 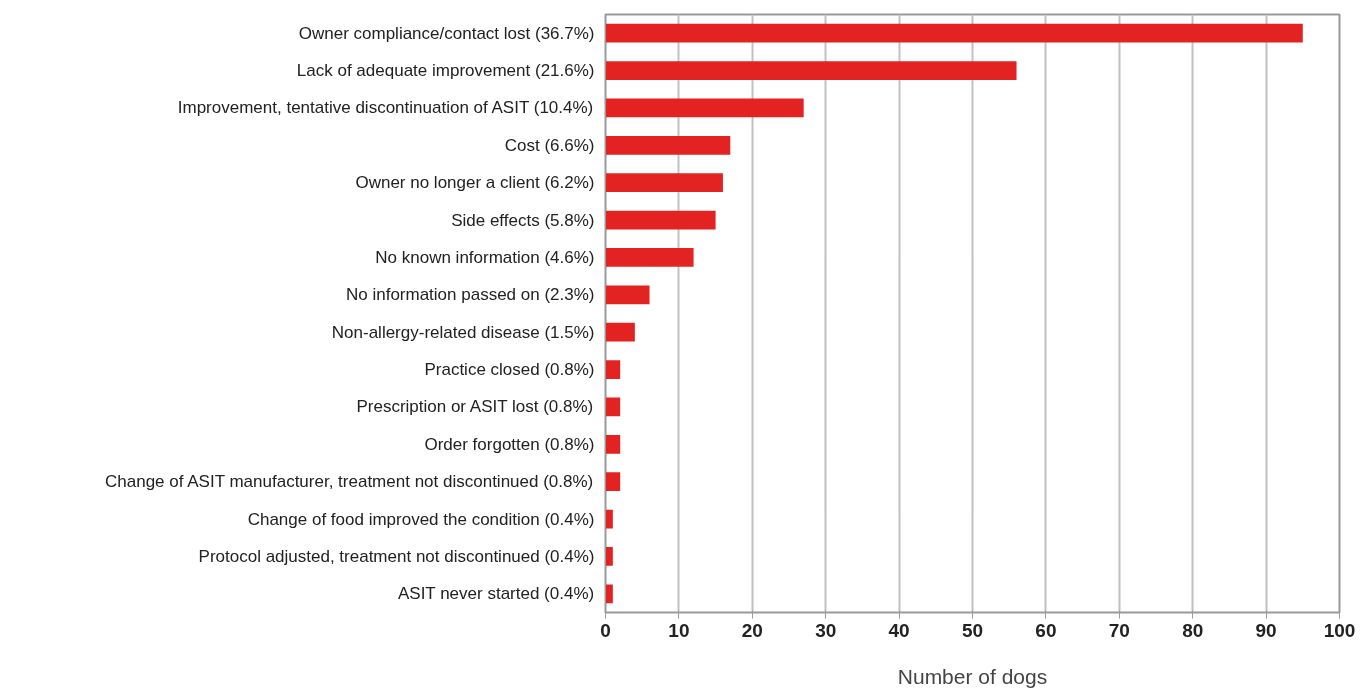 What do you see at coordinates (972, 676) in the screenshot?
I see `x-axis-title: Number of dogs` at bounding box center [972, 676].